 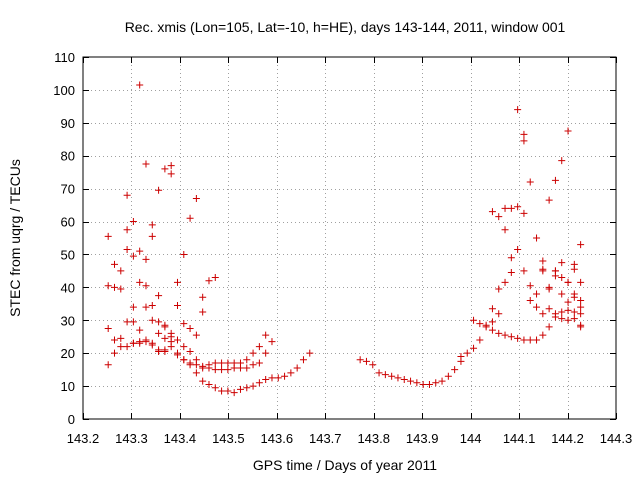 What do you see at coordinates (471, 438) in the screenshot?
I see `x-tick-label: 144` at bounding box center [471, 438].